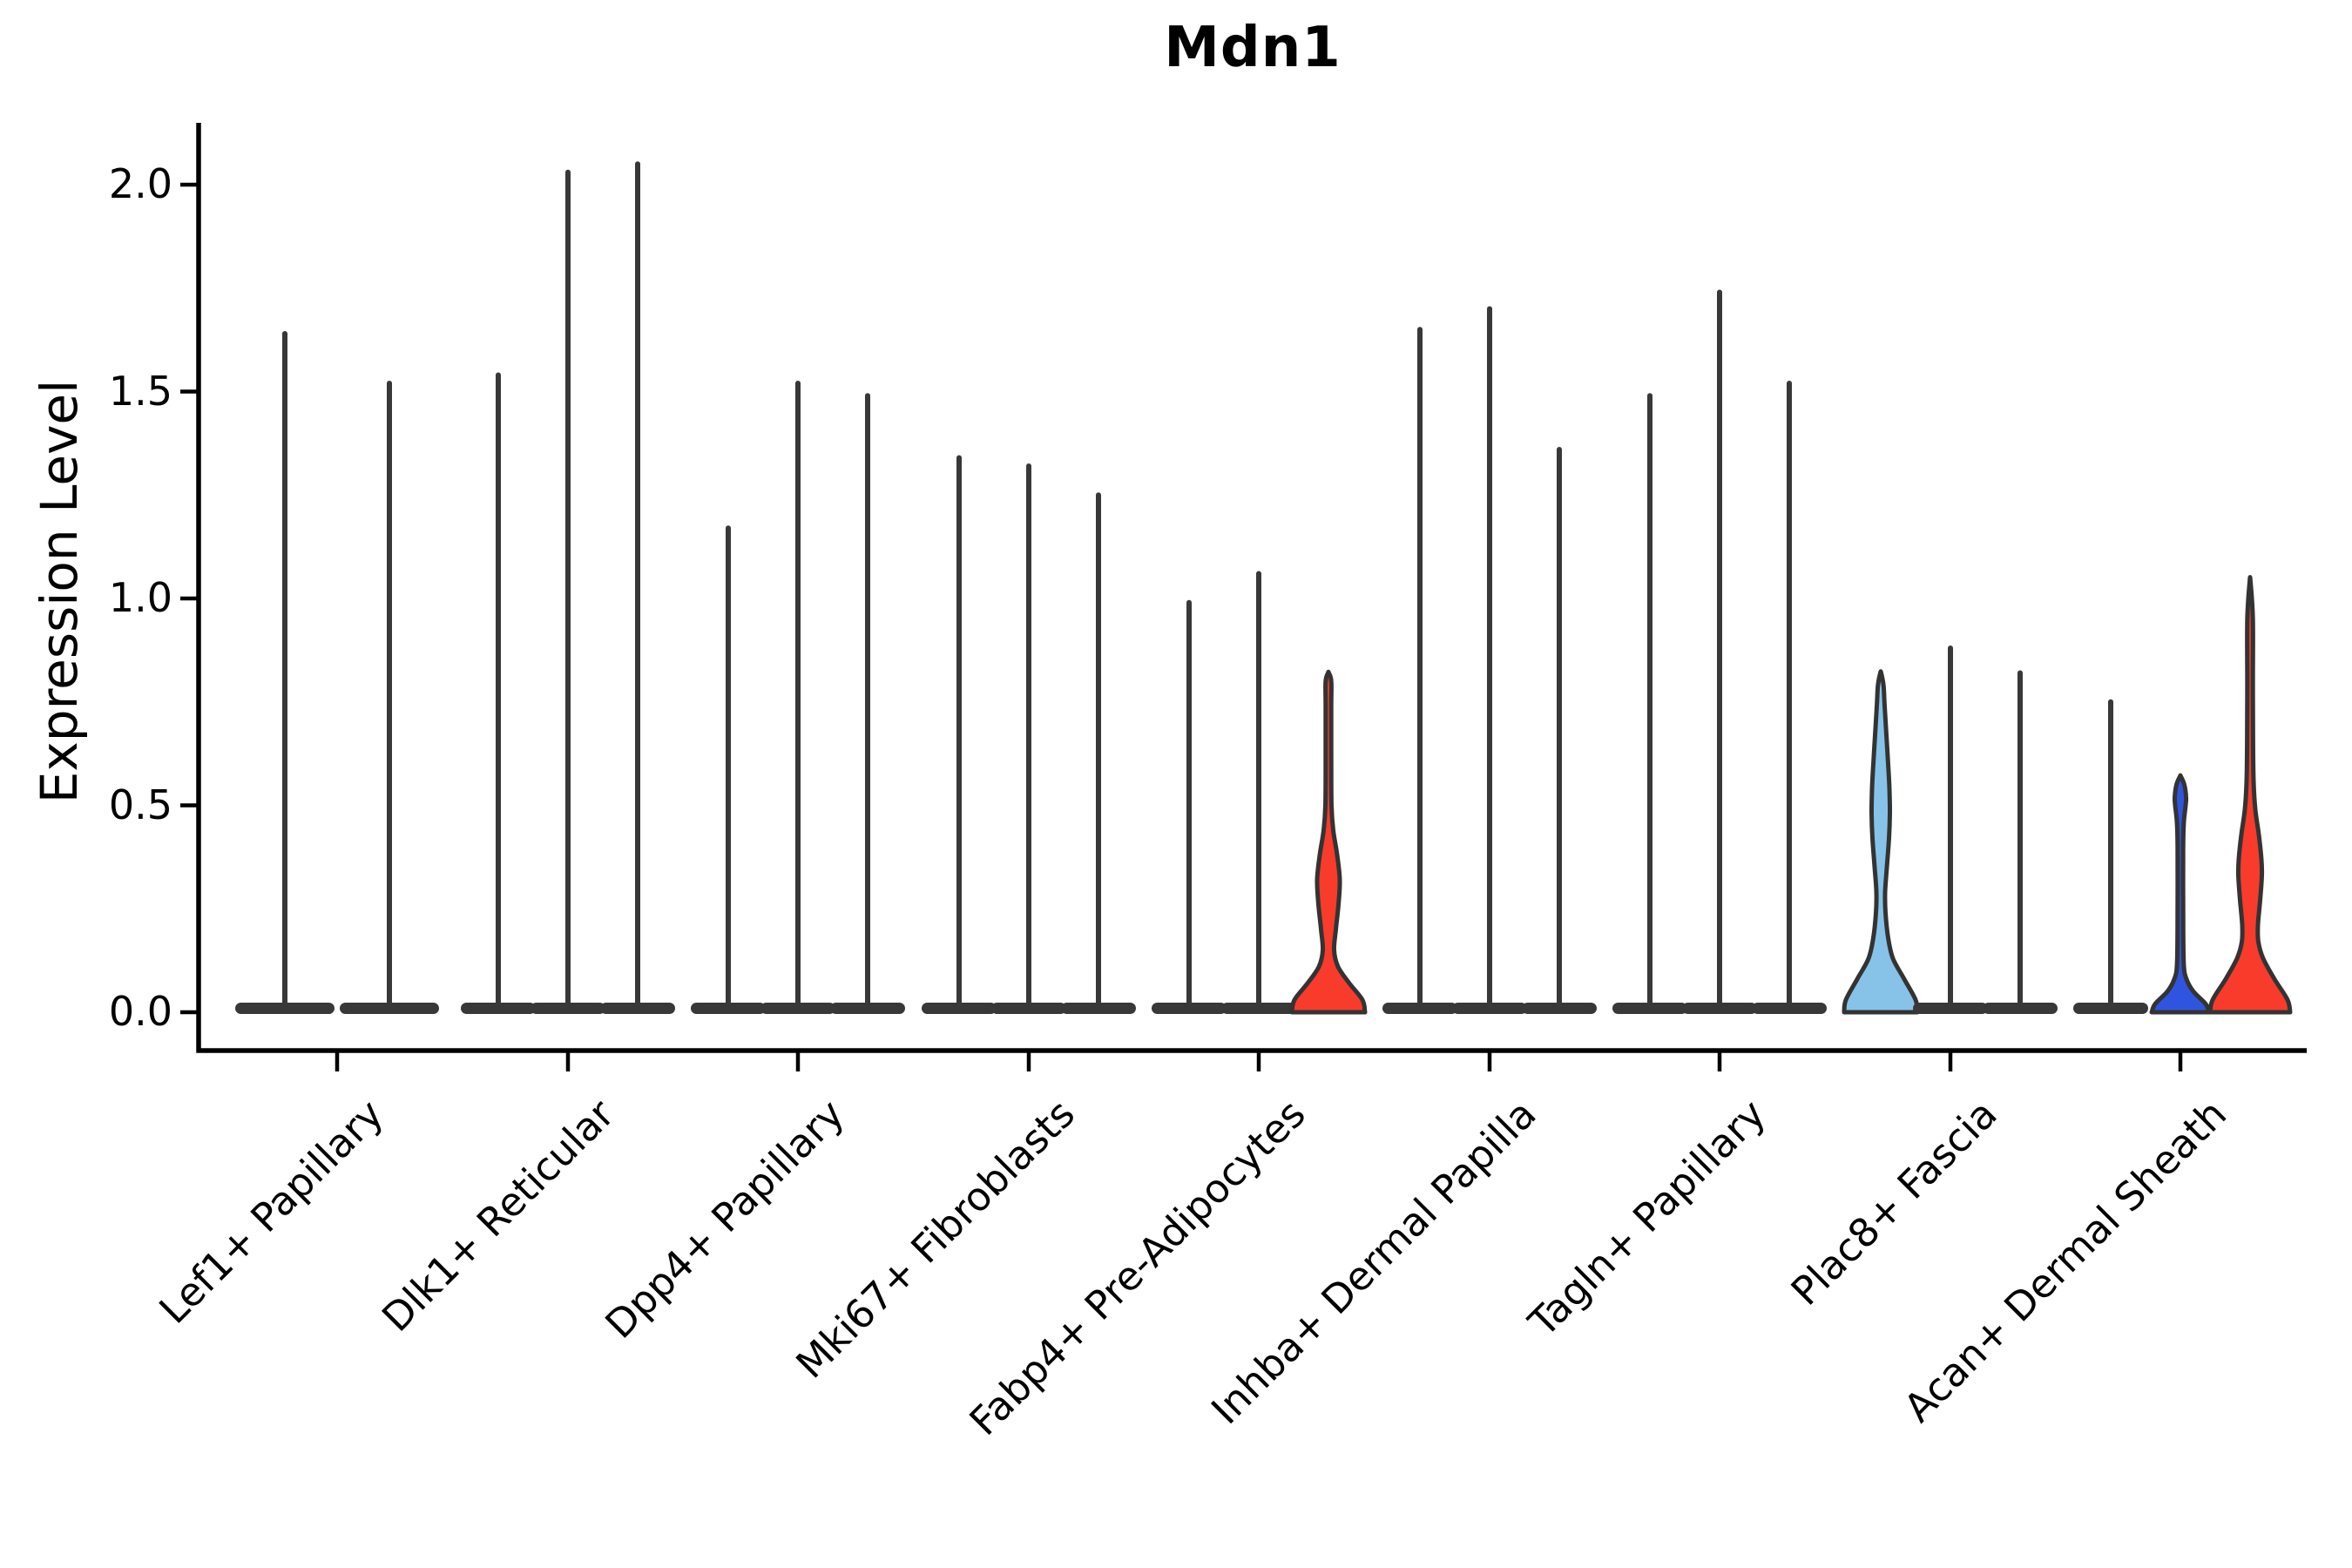  What do you see at coordinates (140, 183) in the screenshot?
I see `y-tick-label-4: 2.0` at bounding box center [140, 183].